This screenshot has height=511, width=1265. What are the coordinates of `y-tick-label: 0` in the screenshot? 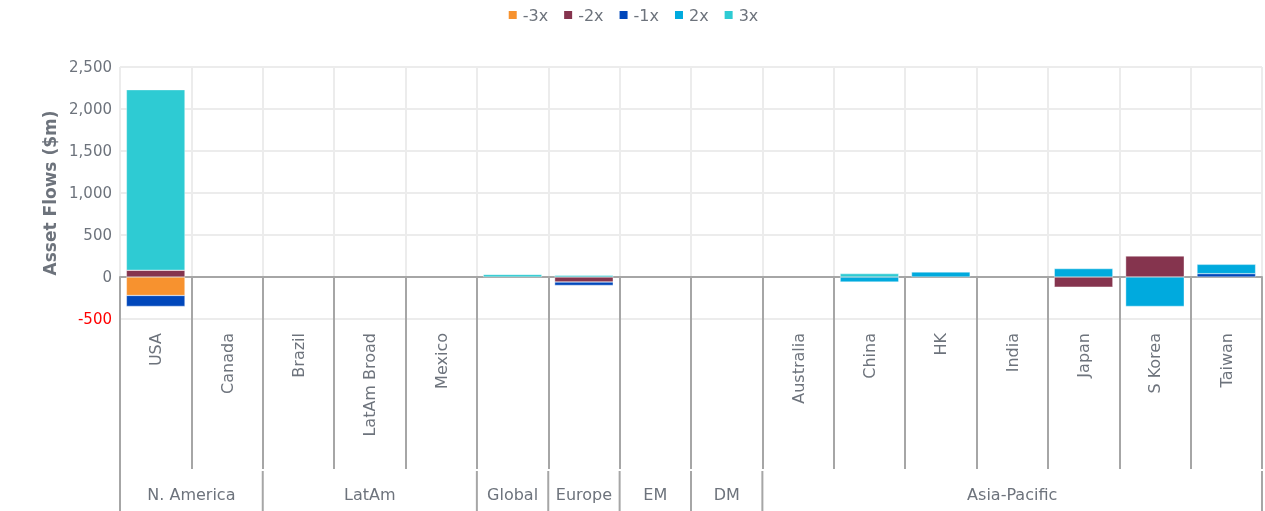 It's located at (107, 277).